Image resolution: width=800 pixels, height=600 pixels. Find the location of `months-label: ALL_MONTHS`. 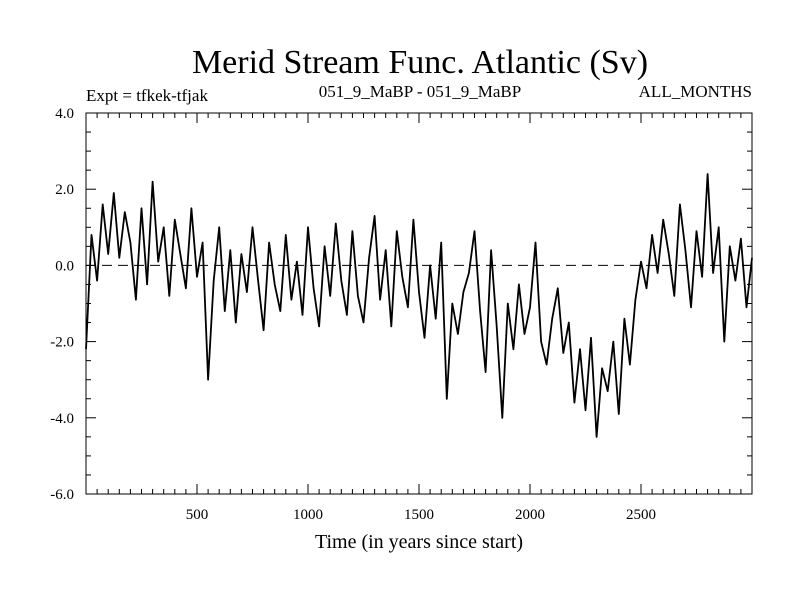

months-label: ALL_MONTHS is located at coordinates (695, 91).